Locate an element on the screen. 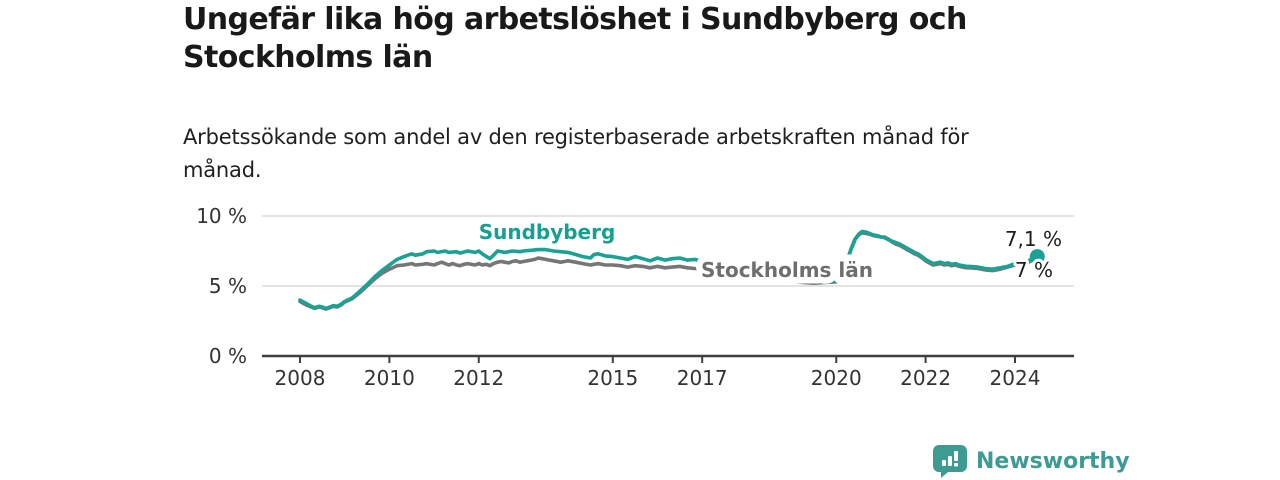 The image size is (1280, 480). y-axis-label: 0 % is located at coordinates (228, 356).